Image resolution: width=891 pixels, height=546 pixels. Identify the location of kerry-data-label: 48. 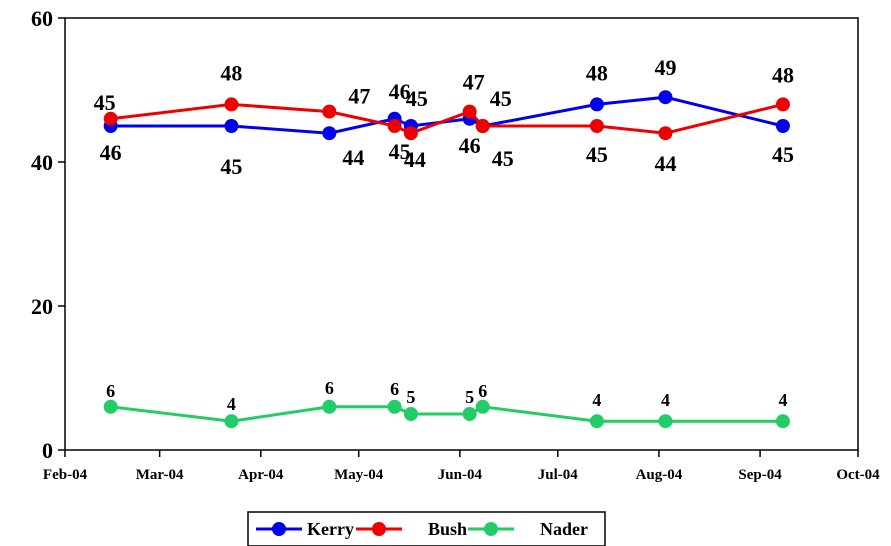
(597, 72).